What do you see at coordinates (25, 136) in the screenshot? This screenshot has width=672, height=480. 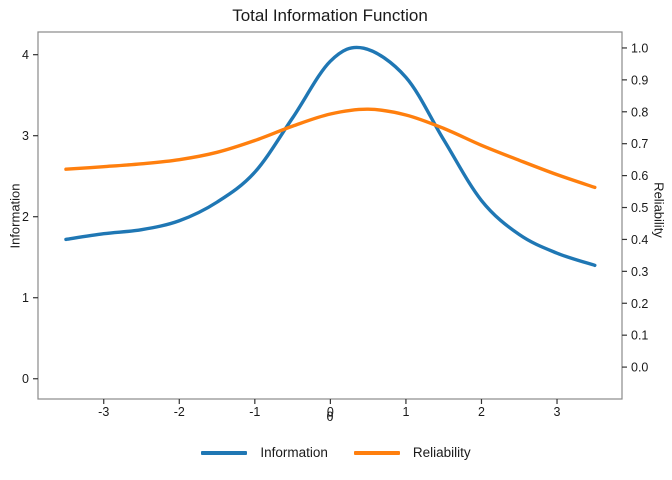 I see `y-left-tick-label: 3` at bounding box center [25, 136].